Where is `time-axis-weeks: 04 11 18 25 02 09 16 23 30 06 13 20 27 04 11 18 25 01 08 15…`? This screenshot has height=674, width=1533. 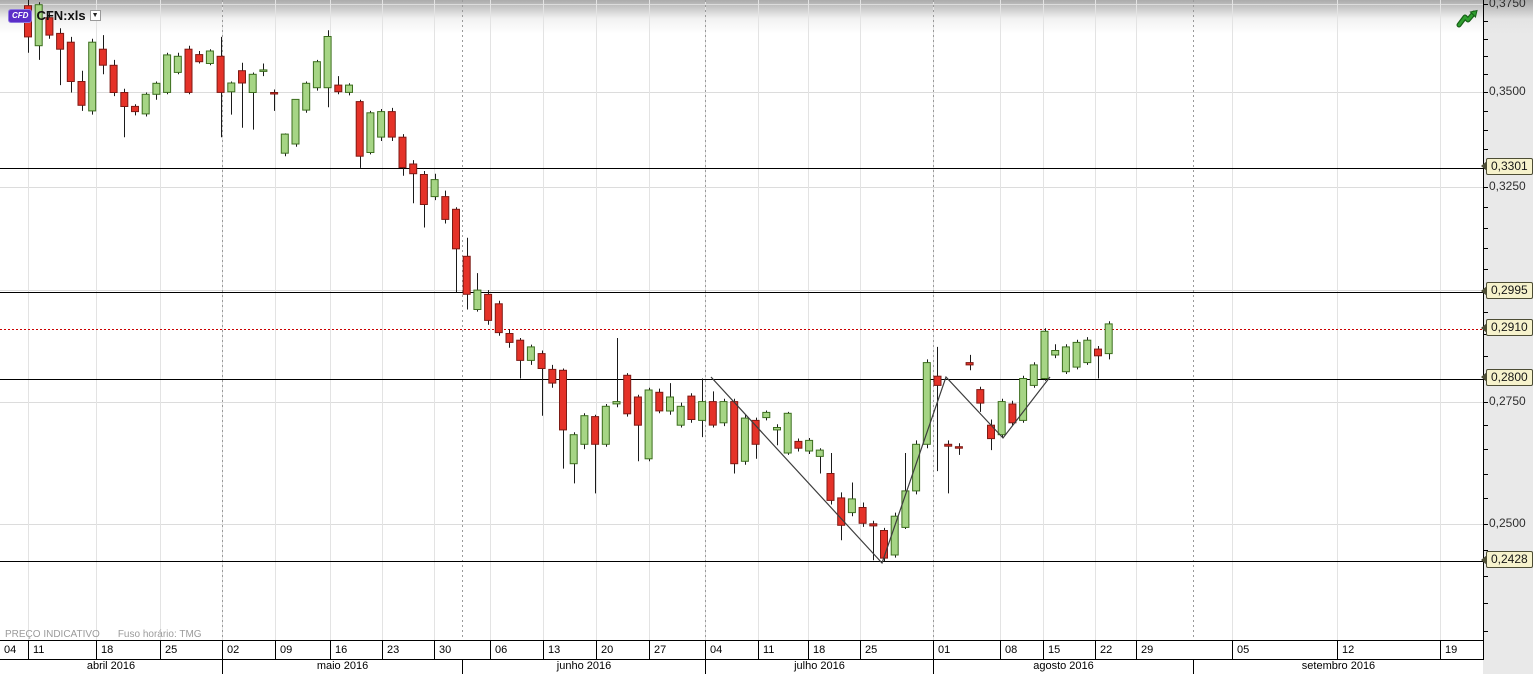
time-axis-weeks: 04 11 18 25 02 09 16 23 30 06 13 20 27 04 11 18 25 01 08 15… is located at coordinates (741, 650).